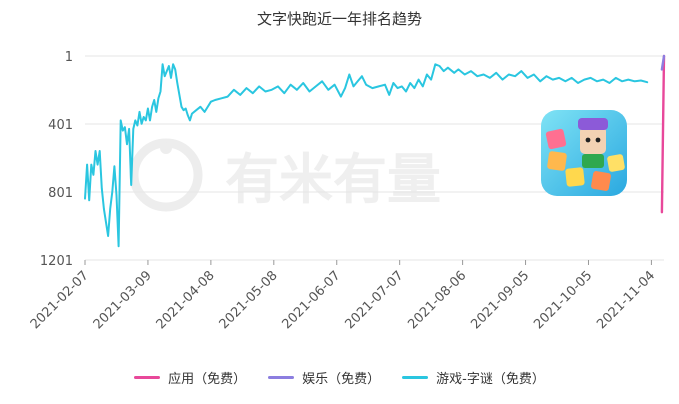 This screenshot has height=404, width=679. What do you see at coordinates (584, 153) in the screenshot?
I see `app-icon` at bounding box center [584, 153].